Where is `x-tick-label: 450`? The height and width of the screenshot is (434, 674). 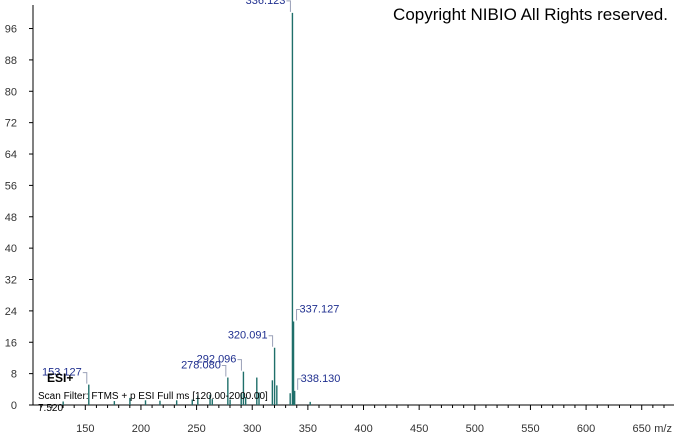 x-tick-label: 450 is located at coordinates (419, 428).